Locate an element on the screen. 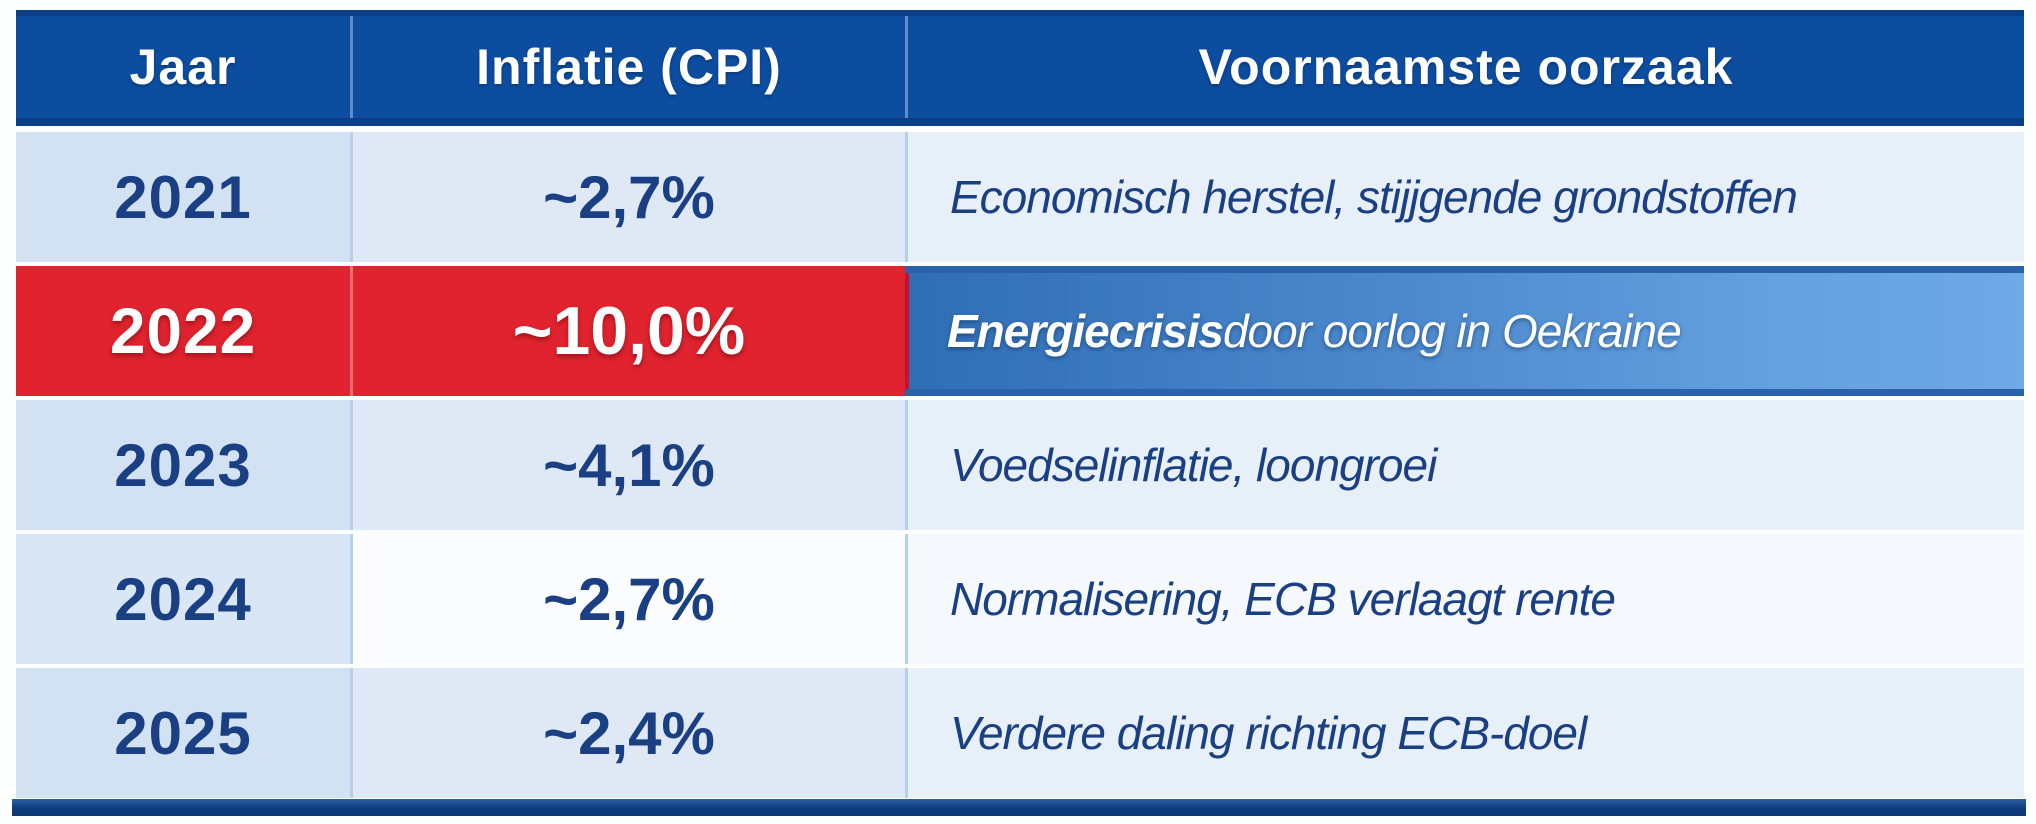  column-header-voornaamste-oorzaak: Voornaamste oorzaak is located at coordinates (1464, 67).